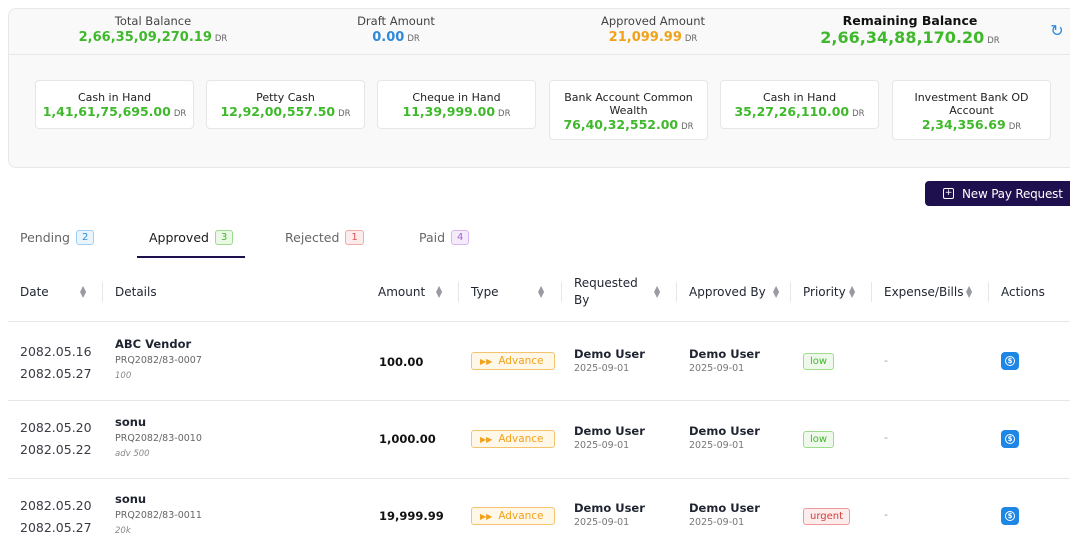  I want to click on account-label: Cheque in Hand, so click(456, 97).